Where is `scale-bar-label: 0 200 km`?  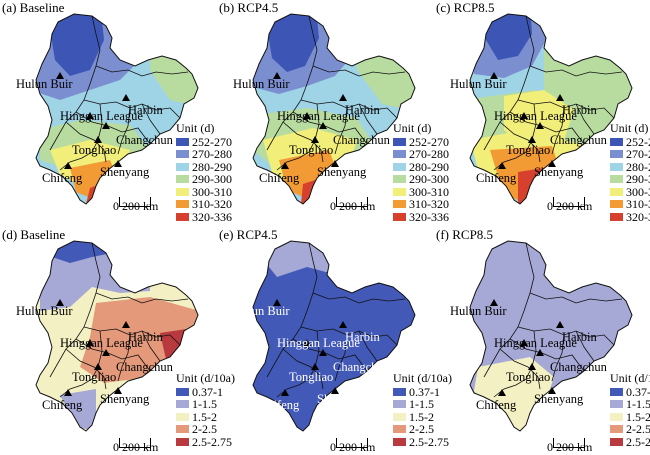
scale-bar-label: 0 200 km is located at coordinates (136, 447).